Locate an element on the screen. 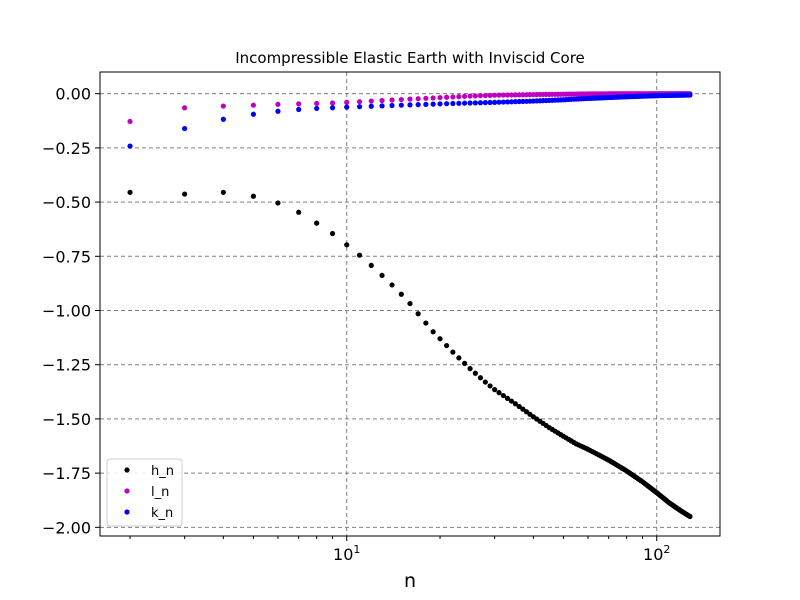 The height and width of the screenshot is (600, 800). y-tick-label: −1.00 is located at coordinates (66, 311).